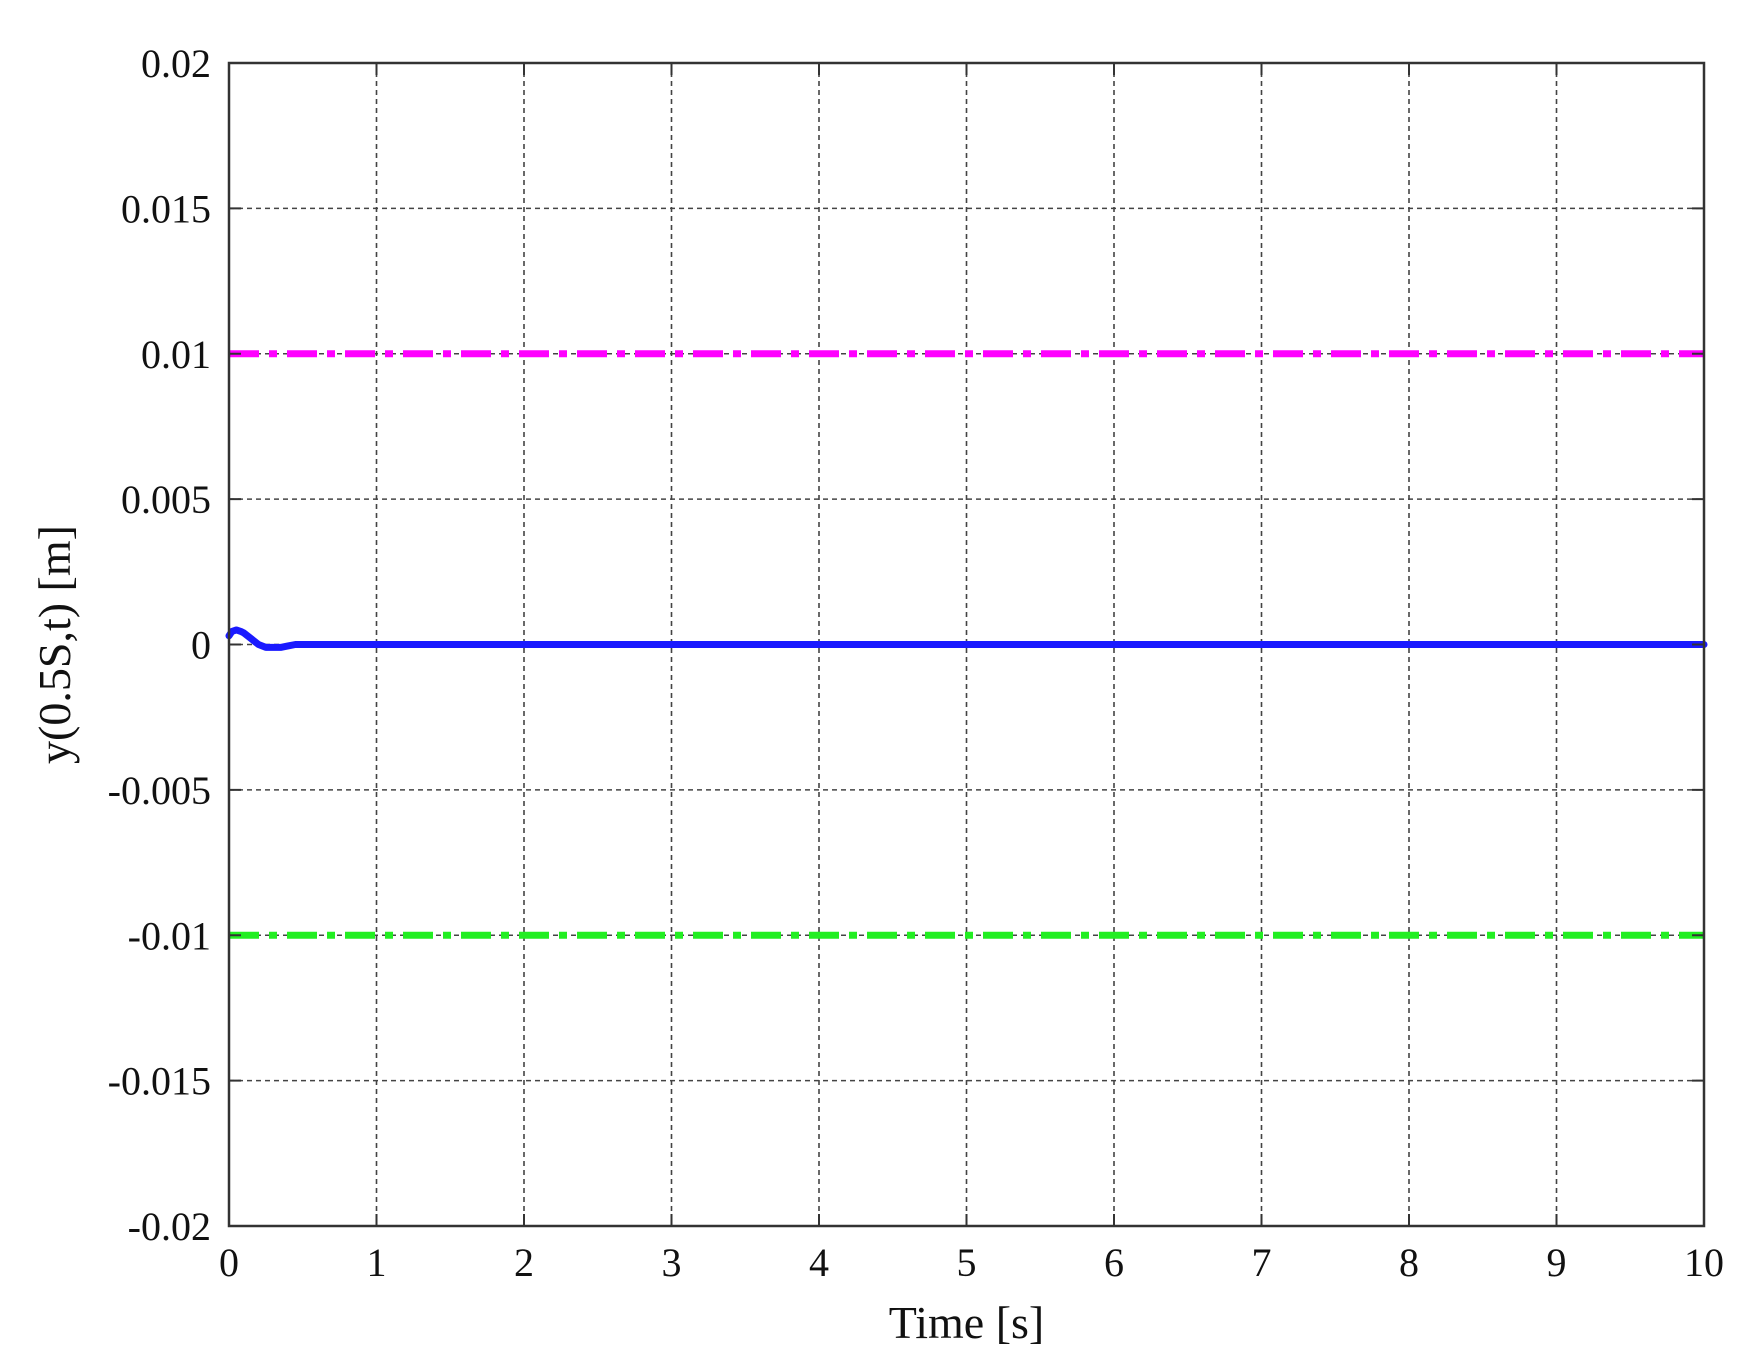 This screenshot has height=1370, width=1738. I want to click on x-tick-label: 1, so click(377, 1262).